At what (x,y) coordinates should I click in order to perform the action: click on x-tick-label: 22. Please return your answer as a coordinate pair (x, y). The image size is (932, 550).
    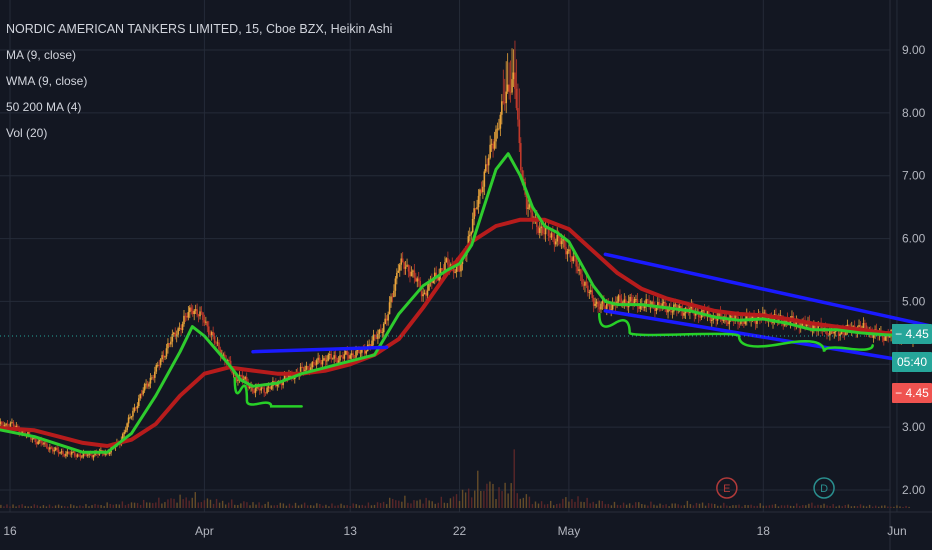
    Looking at the image, I should click on (460, 531).